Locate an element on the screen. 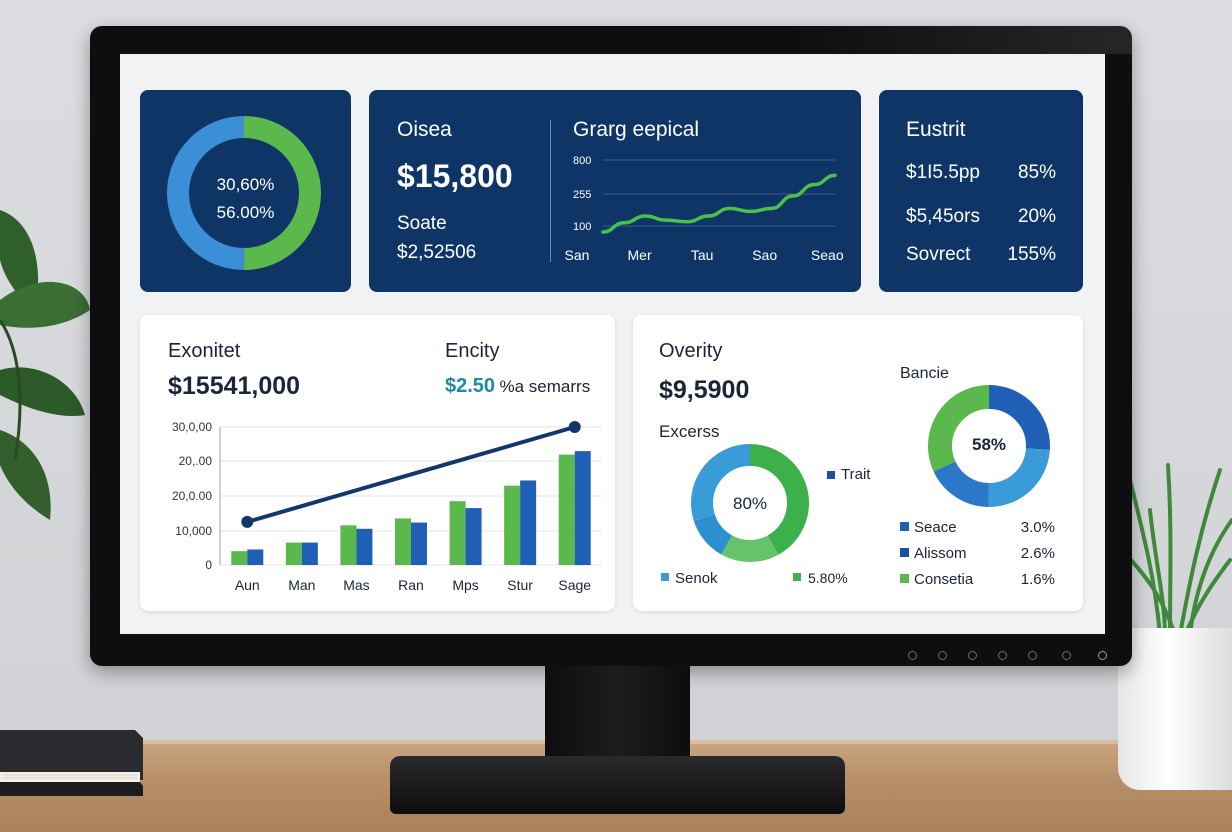 The width and height of the screenshot is (1232, 832). overview-donut2-label: 58% is located at coordinates (989, 444).